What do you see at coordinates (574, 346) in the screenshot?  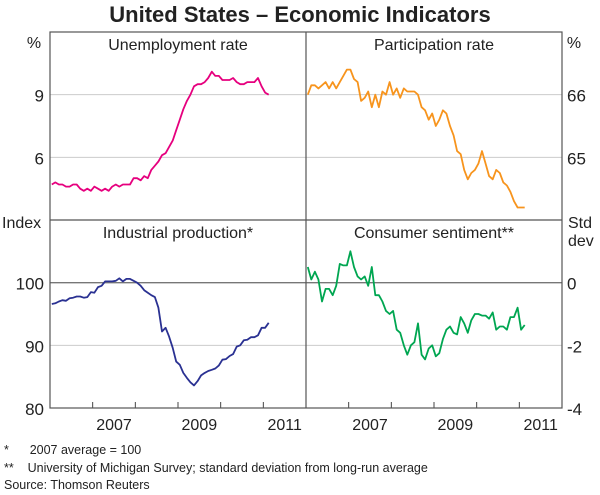 I see `y-tick-label: -2` at bounding box center [574, 346].